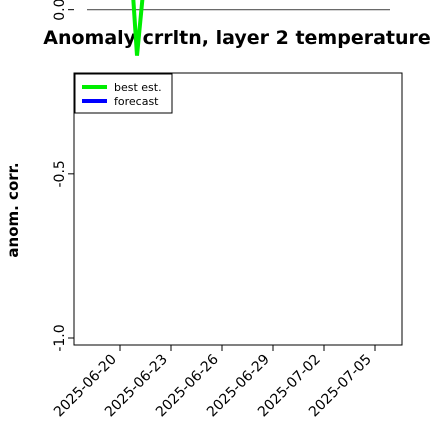 The height and width of the screenshot is (440, 440). Describe the element at coordinates (237, 38) in the screenshot. I see `chart-title: Anomaly crrltn, layer 2 temperature` at that location.